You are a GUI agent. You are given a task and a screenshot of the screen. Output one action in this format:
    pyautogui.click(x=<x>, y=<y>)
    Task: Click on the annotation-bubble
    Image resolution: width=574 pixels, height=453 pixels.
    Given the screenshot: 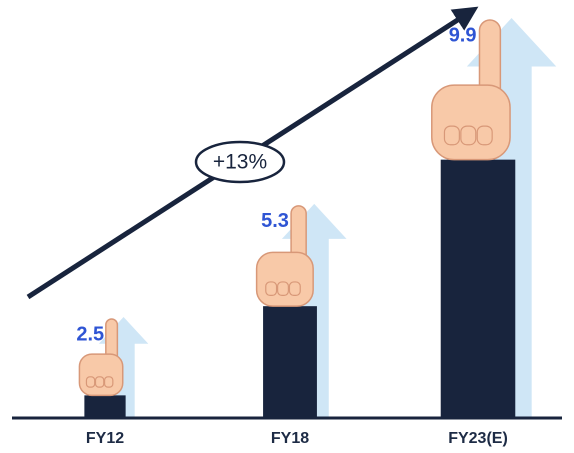 What is the action you would take?
    pyautogui.click(x=240, y=162)
    